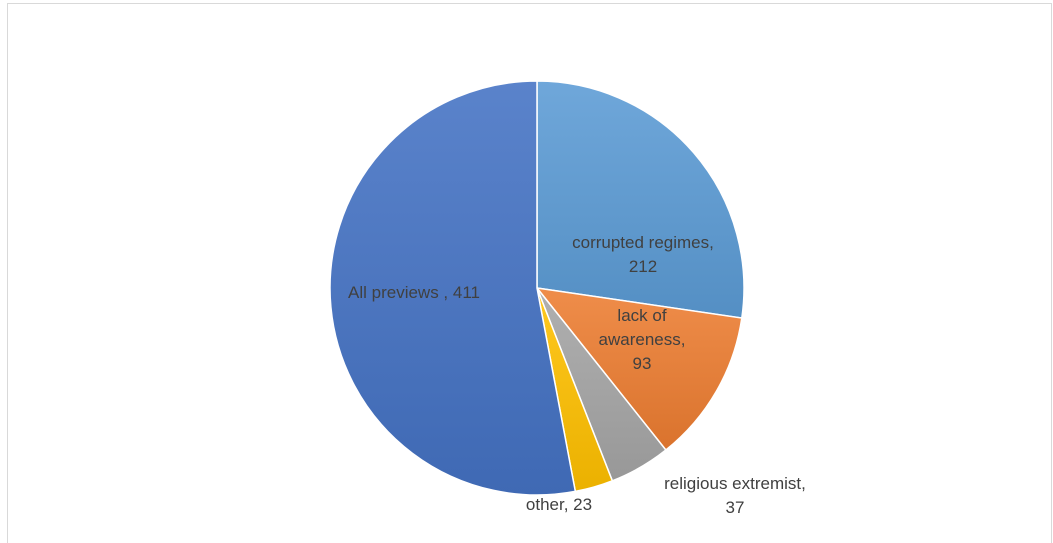 The height and width of the screenshot is (543, 1053). I want to click on slice-label-line: 37, so click(735, 507).